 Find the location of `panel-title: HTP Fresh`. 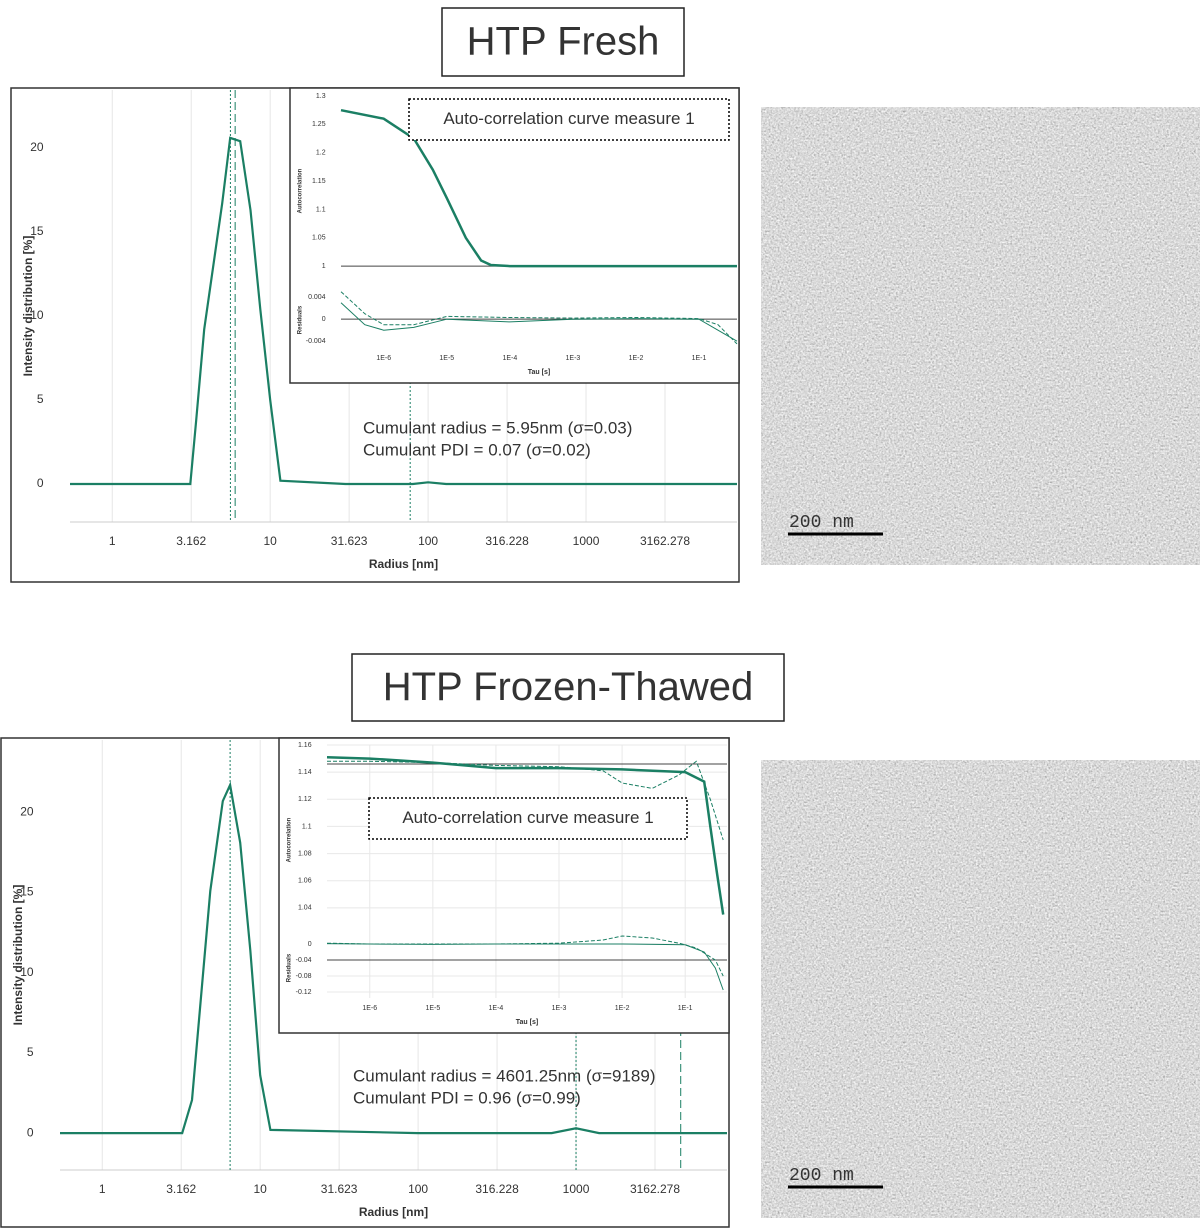

panel-title: HTP Fresh is located at coordinates (563, 42).